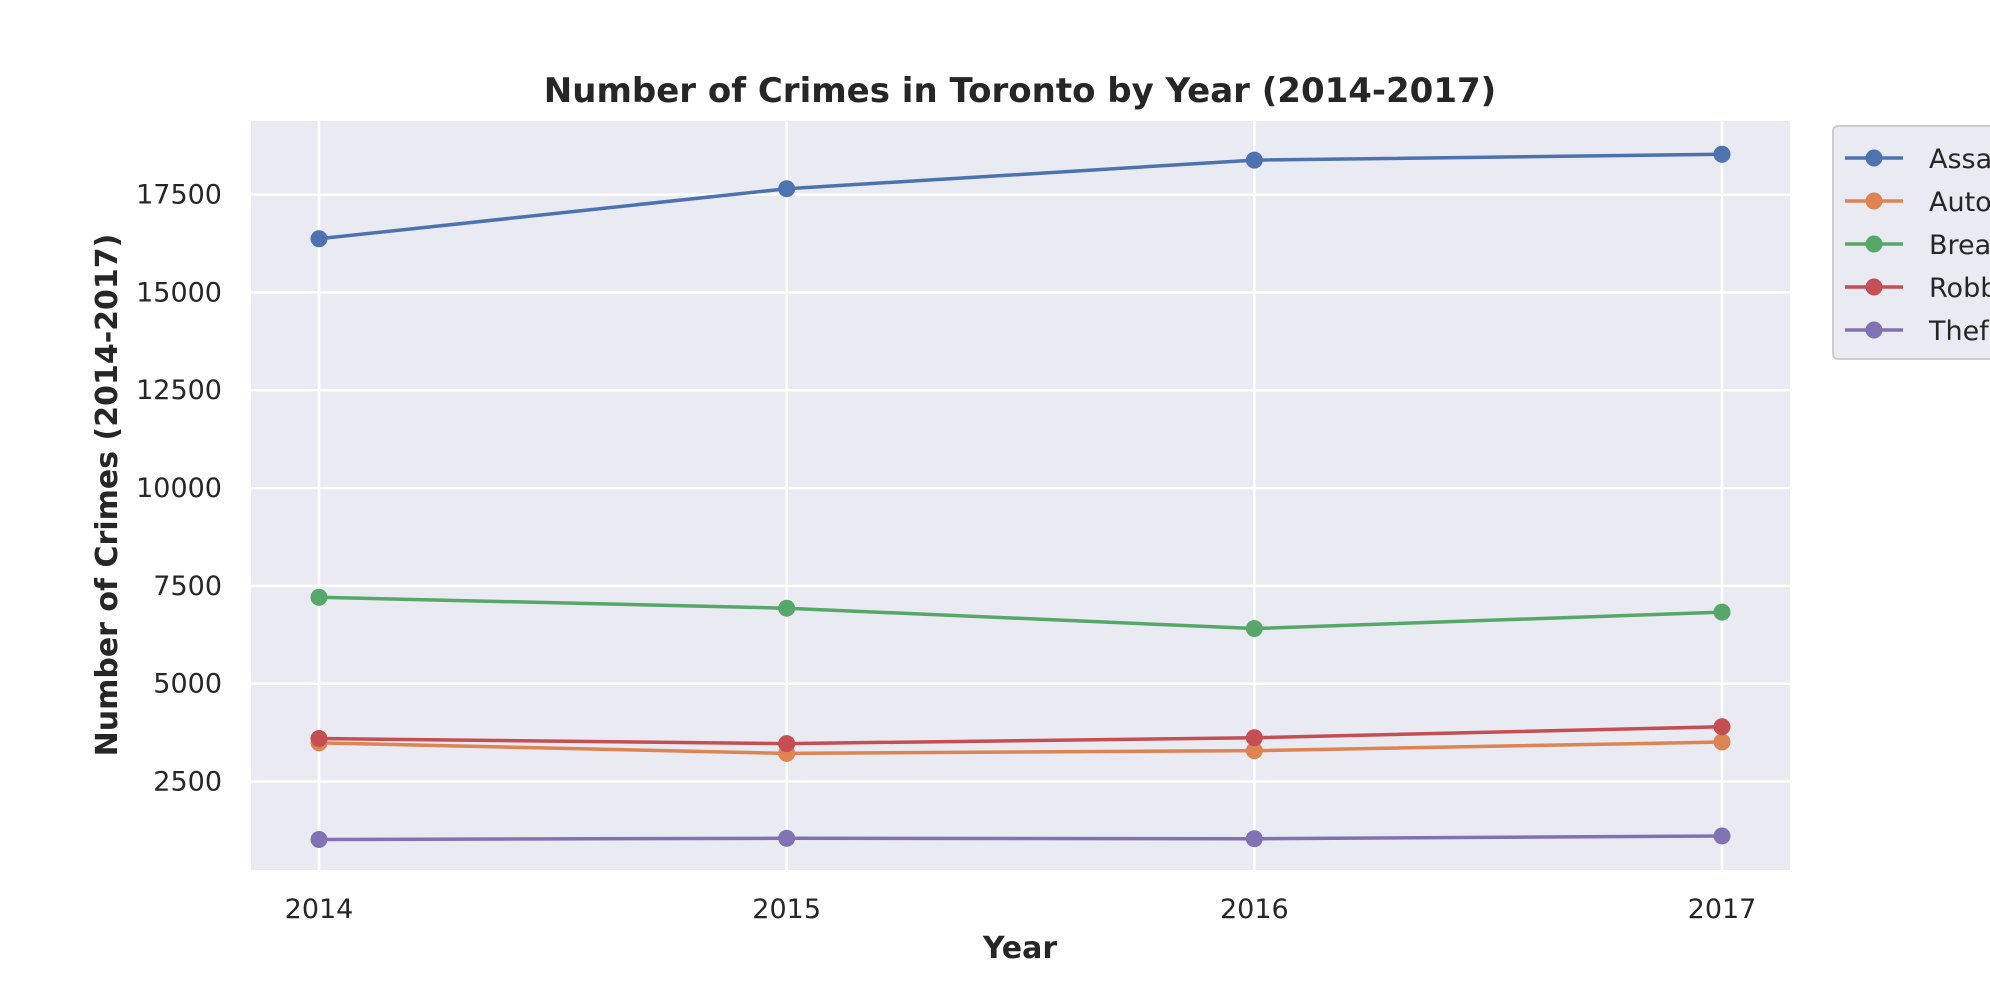  I want to click on x-tick-label: 2014, so click(319, 909).